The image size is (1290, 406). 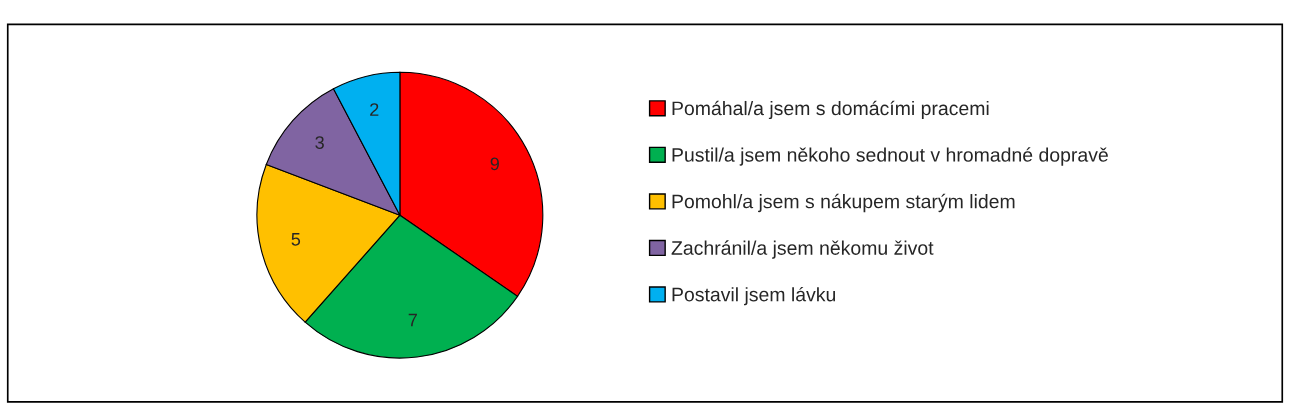 I want to click on data-label: 2, so click(x=374, y=109).